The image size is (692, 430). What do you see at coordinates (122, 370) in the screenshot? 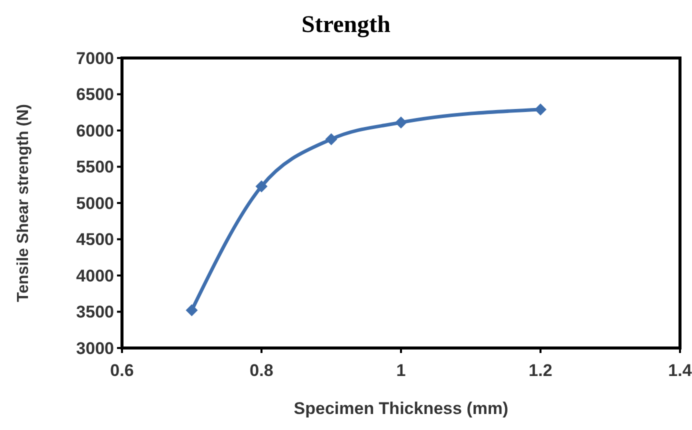
I see `x-tick-label: 0.6` at bounding box center [122, 370].